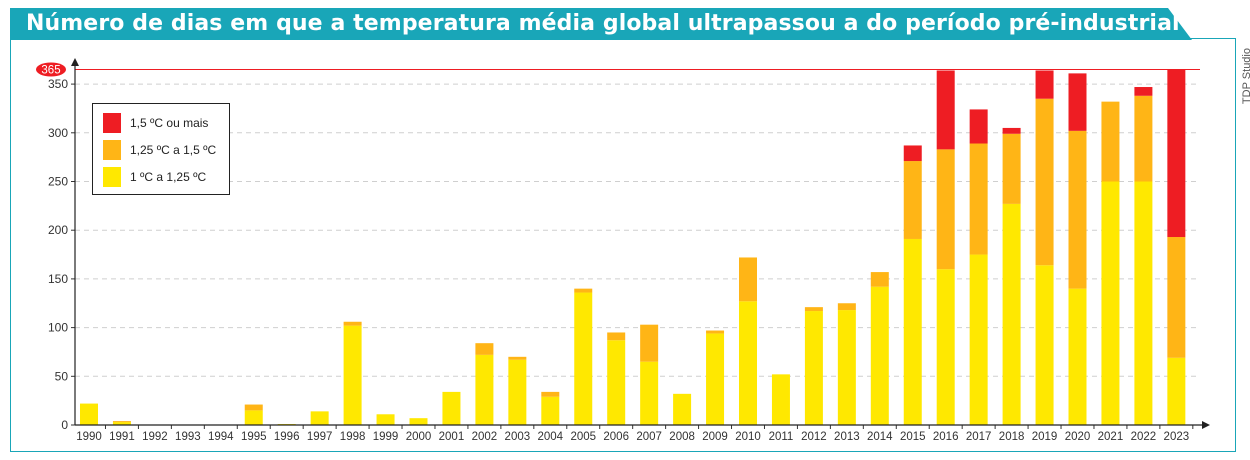 This screenshot has height=460, width=1250. Describe the element at coordinates (188, 437) in the screenshot. I see `x-tick-label-1993: 1993` at that location.